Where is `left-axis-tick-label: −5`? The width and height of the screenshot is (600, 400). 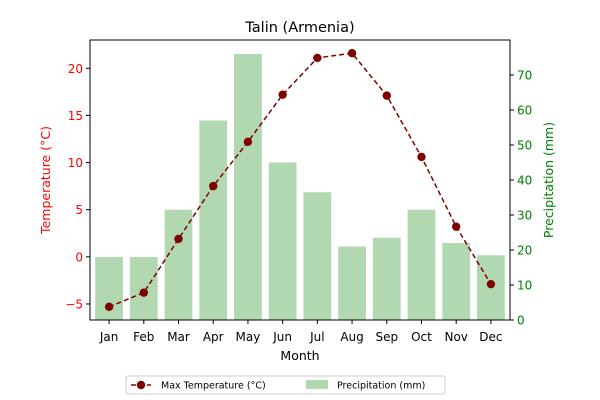
left-axis-tick-label: −5 is located at coordinates (74, 304).